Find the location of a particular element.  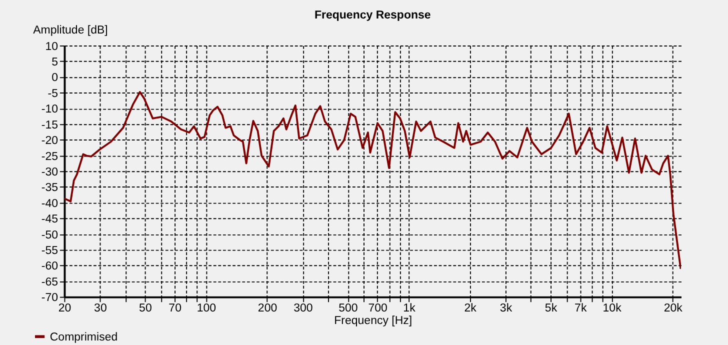

x-tick-label: 7k is located at coordinates (580, 308).